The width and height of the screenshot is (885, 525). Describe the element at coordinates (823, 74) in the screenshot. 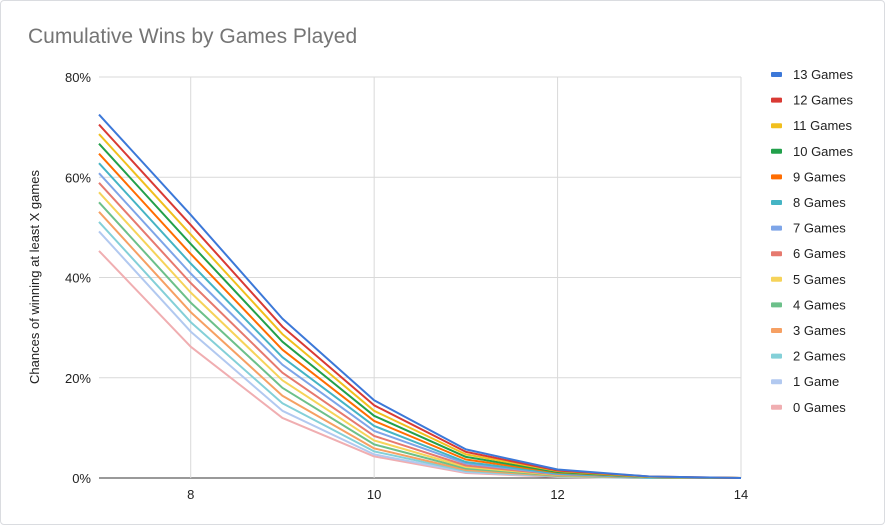

I see `legend-label: 13 Games` at that location.